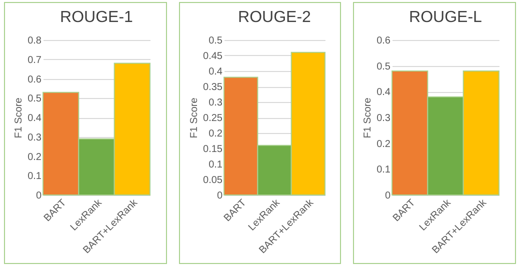 The width and height of the screenshot is (520, 271). I want to click on y-tick-label: 0.8, so click(35, 41).